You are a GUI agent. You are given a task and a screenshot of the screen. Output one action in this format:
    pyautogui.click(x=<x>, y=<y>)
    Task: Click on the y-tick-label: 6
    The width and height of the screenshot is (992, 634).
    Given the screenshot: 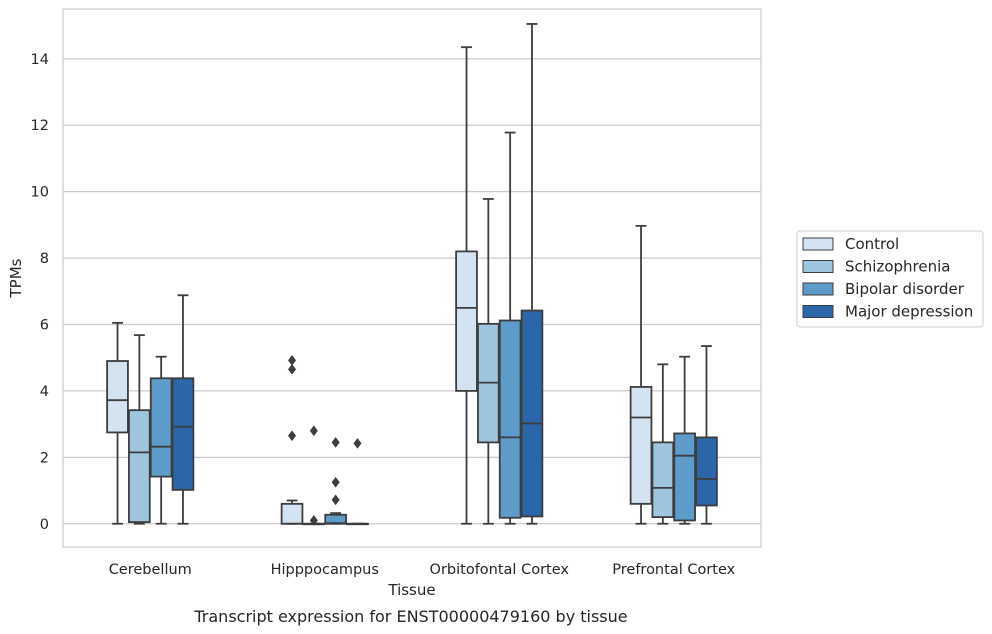 What is the action you would take?
    pyautogui.click(x=44, y=325)
    